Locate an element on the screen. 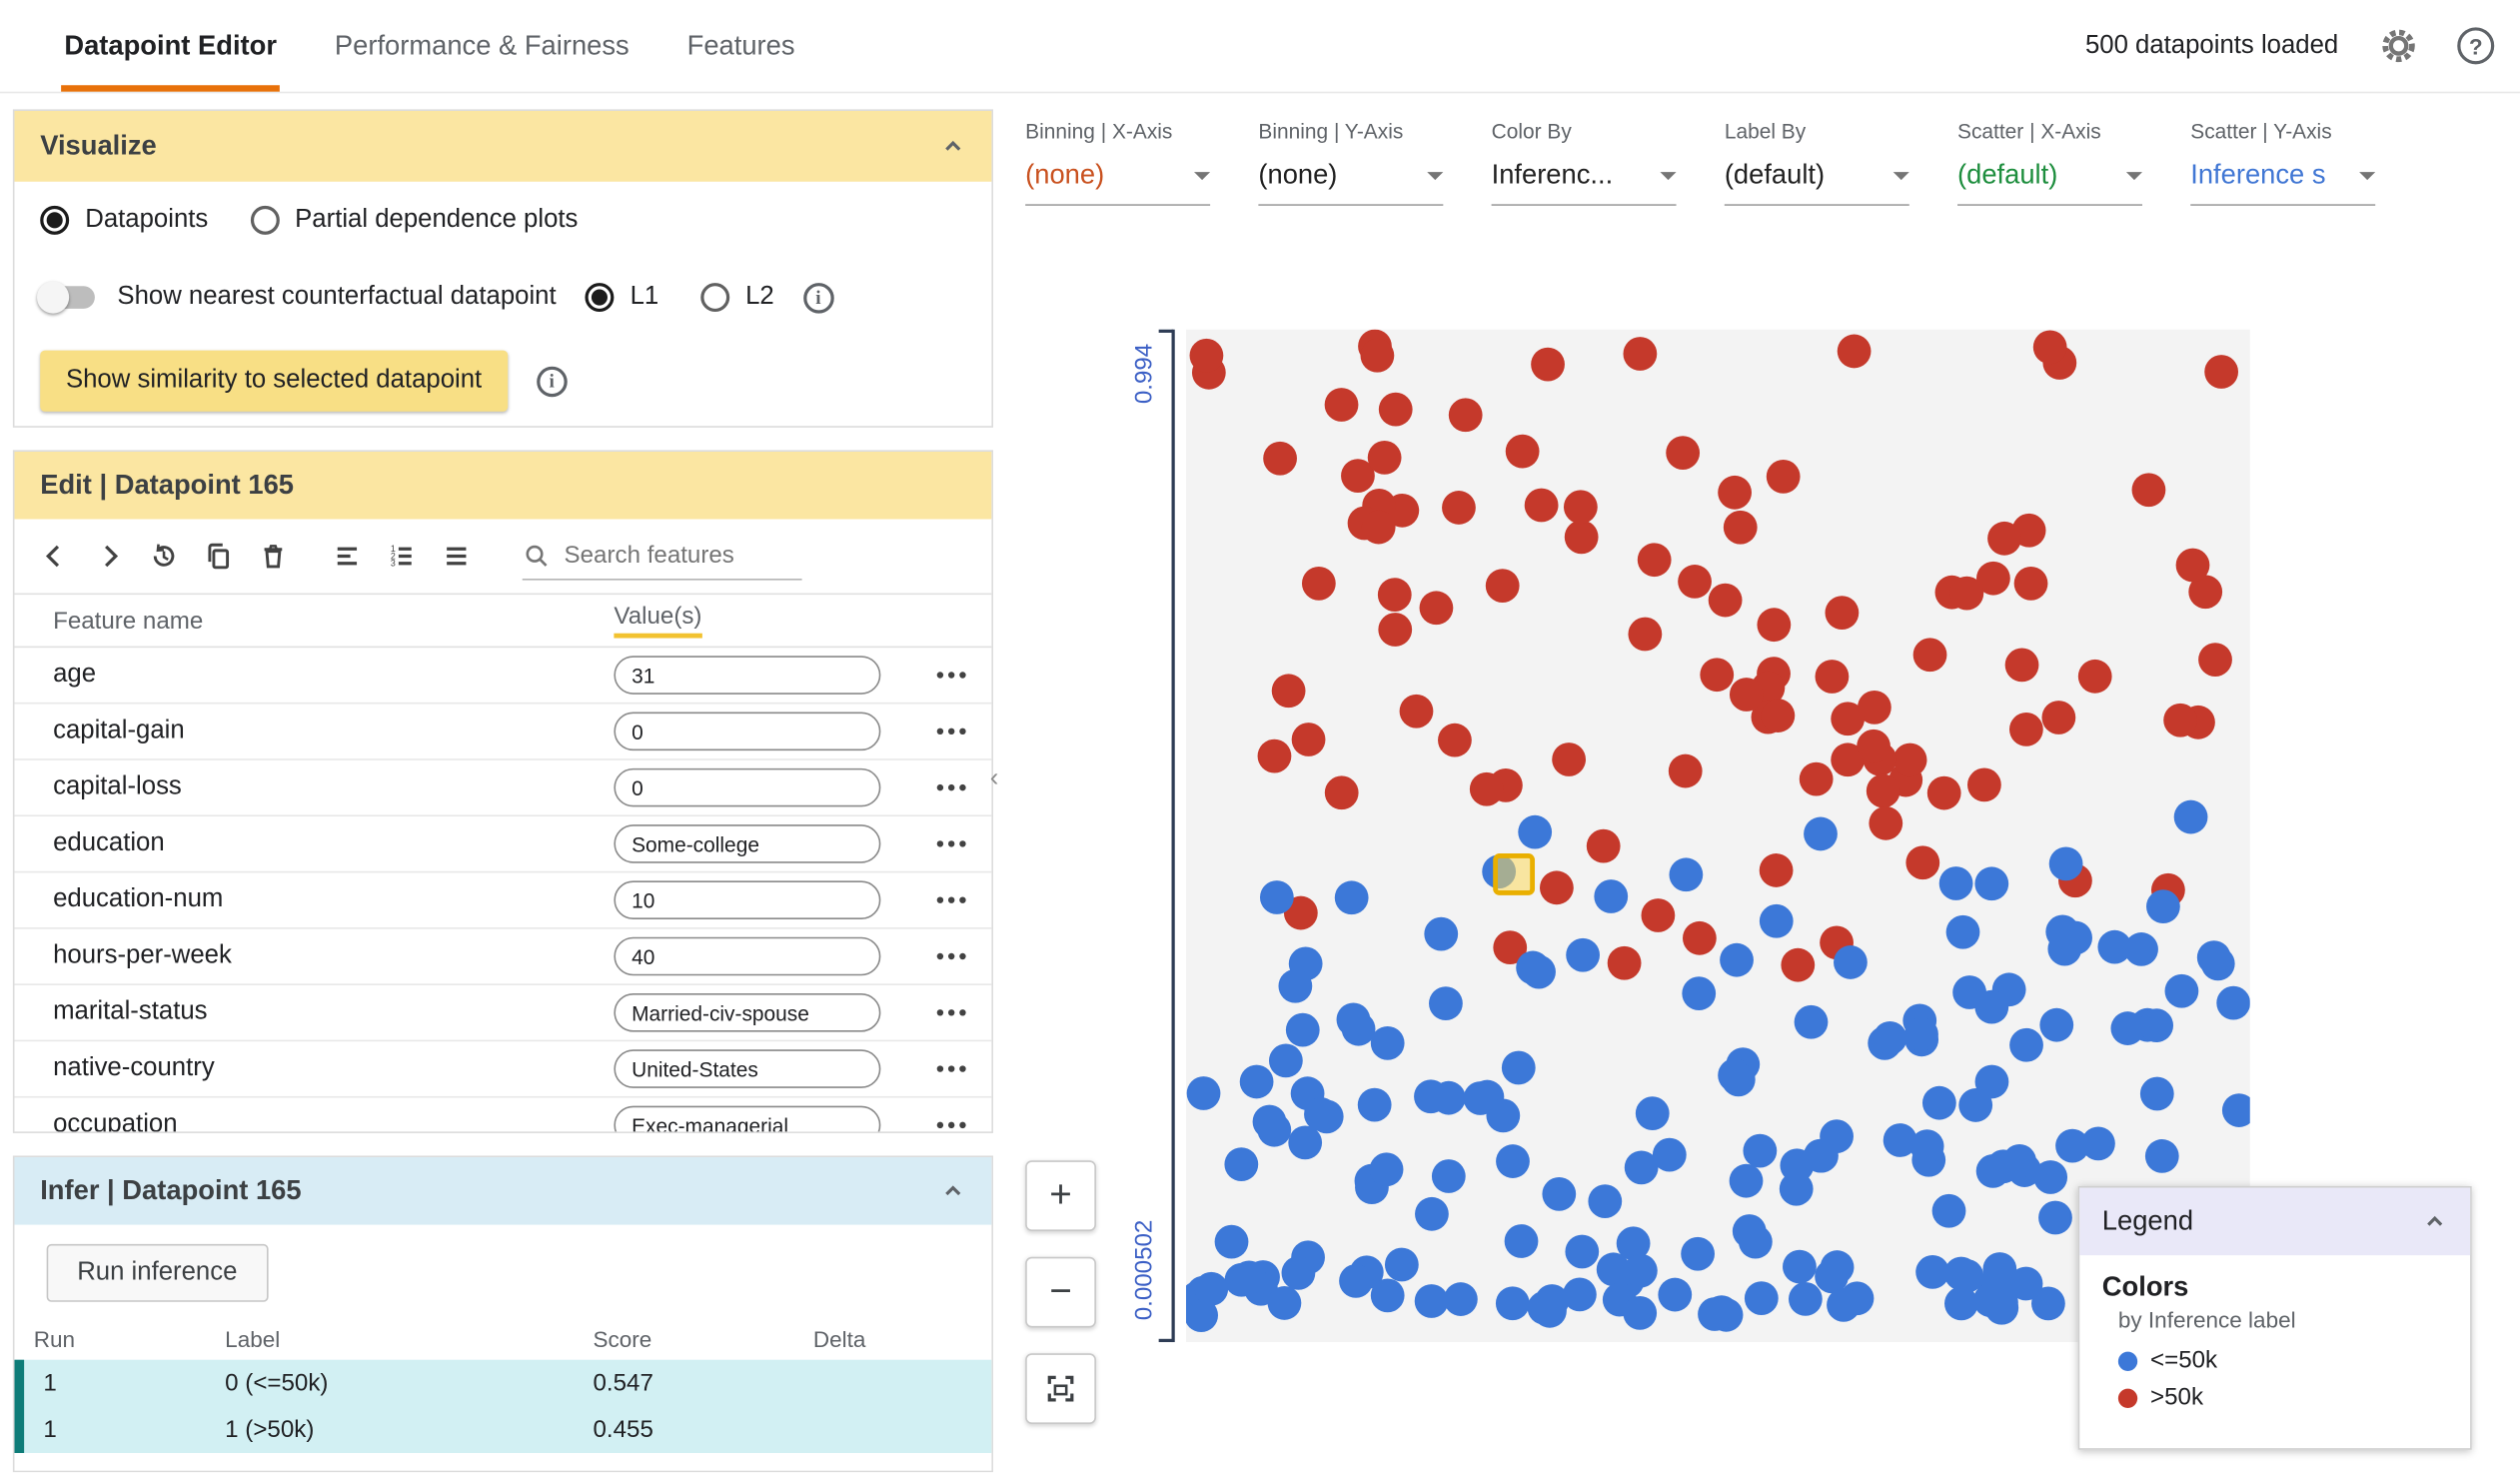  show-similarity-button: Show similarity to selected datapoint is located at coordinates (274, 381).